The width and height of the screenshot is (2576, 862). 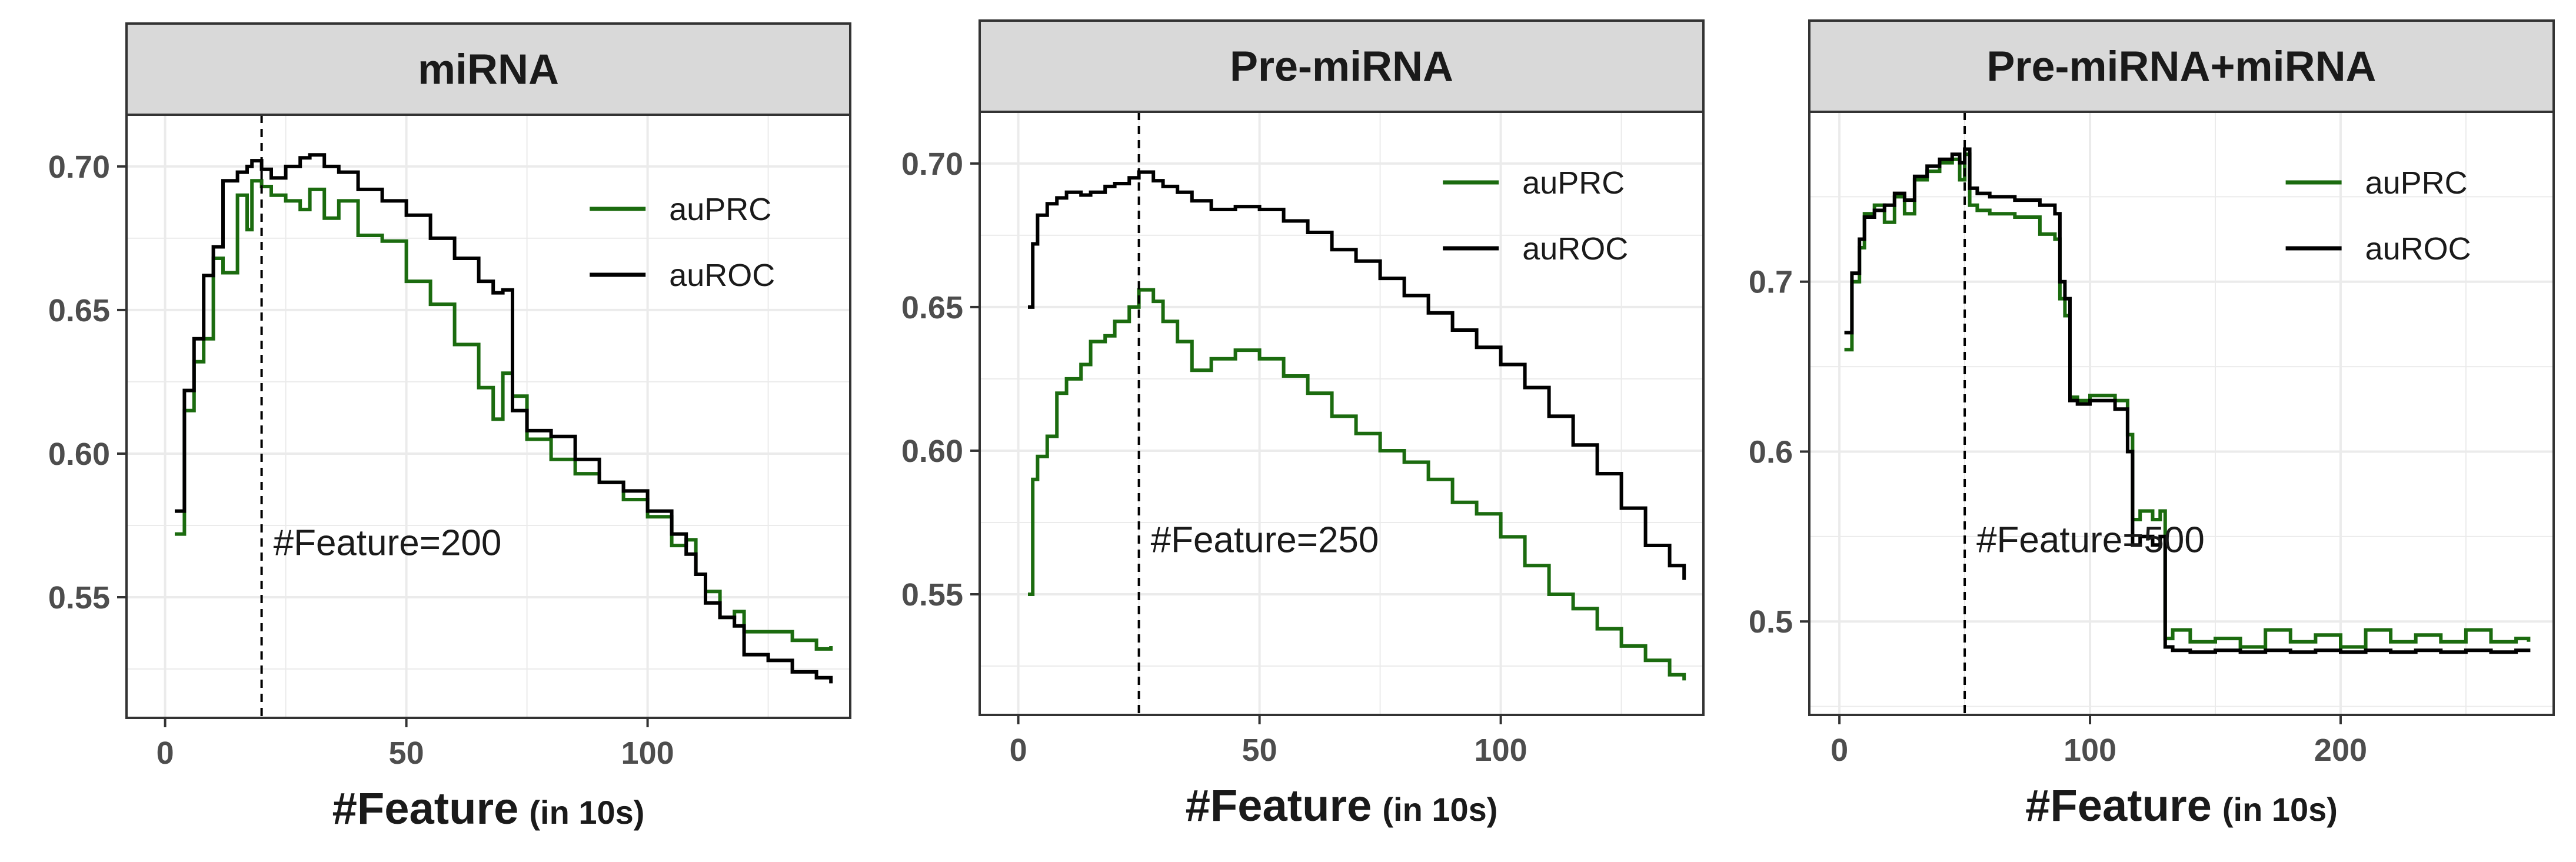 I want to click on panel-title: Pre-miRNA, so click(x=1341, y=67).